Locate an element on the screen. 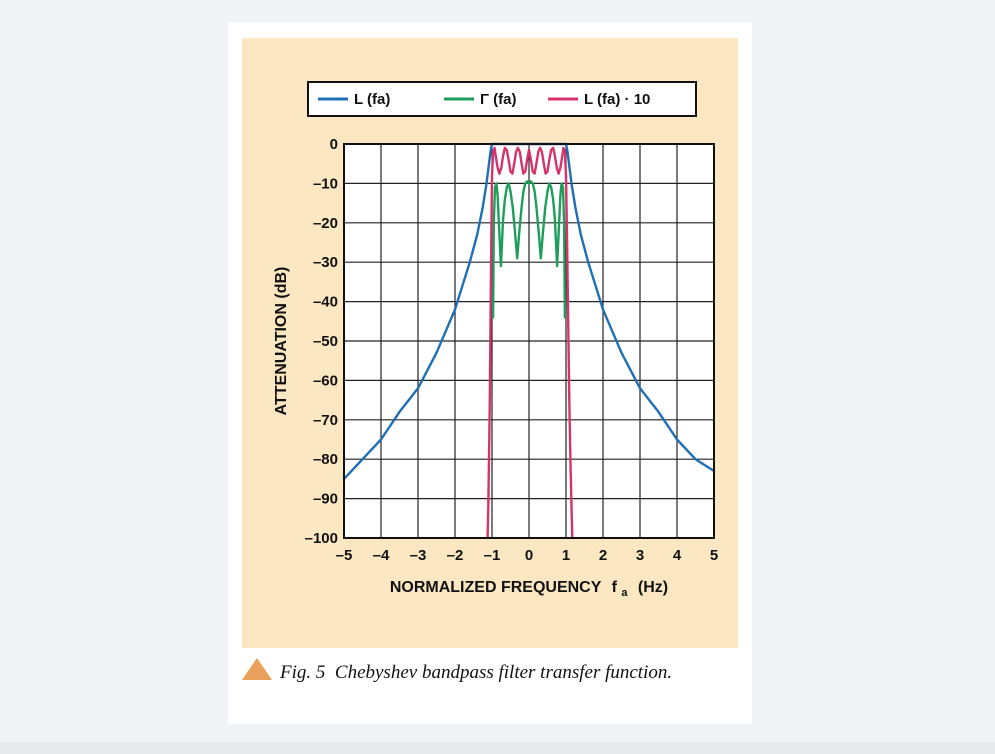  x-tick-label: 4 is located at coordinates (677, 555).